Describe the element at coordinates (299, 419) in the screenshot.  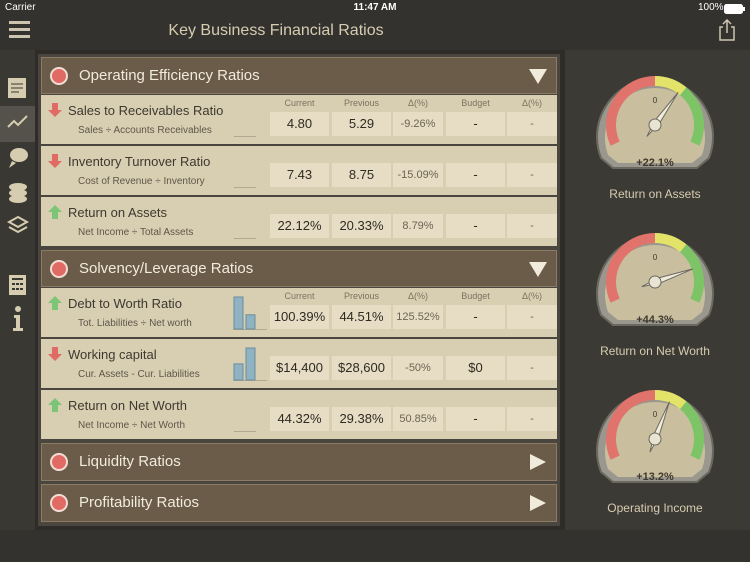
I see `value-cell: 44.32%` at that location.